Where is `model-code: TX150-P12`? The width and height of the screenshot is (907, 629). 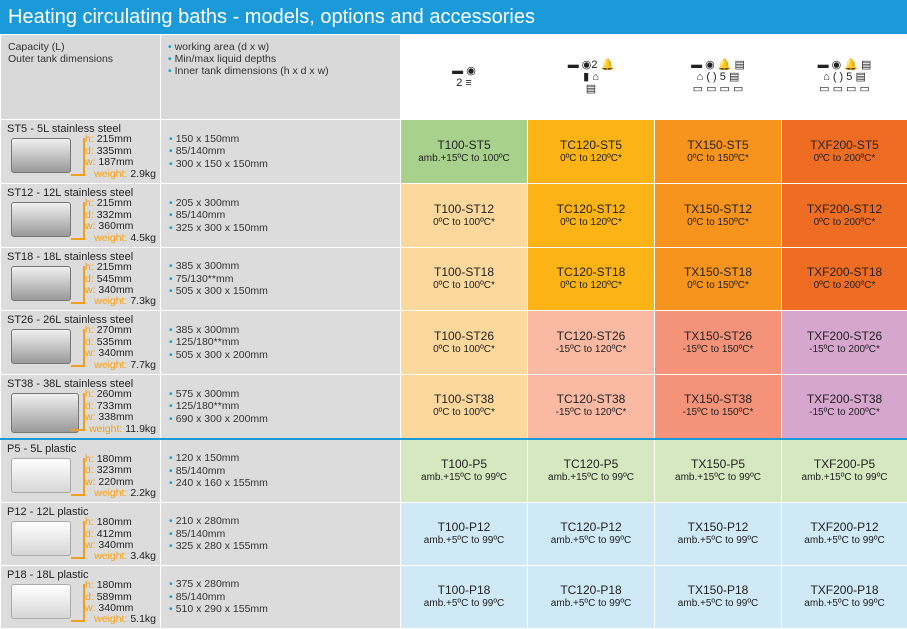 model-code: TX150-P12 is located at coordinates (718, 527).